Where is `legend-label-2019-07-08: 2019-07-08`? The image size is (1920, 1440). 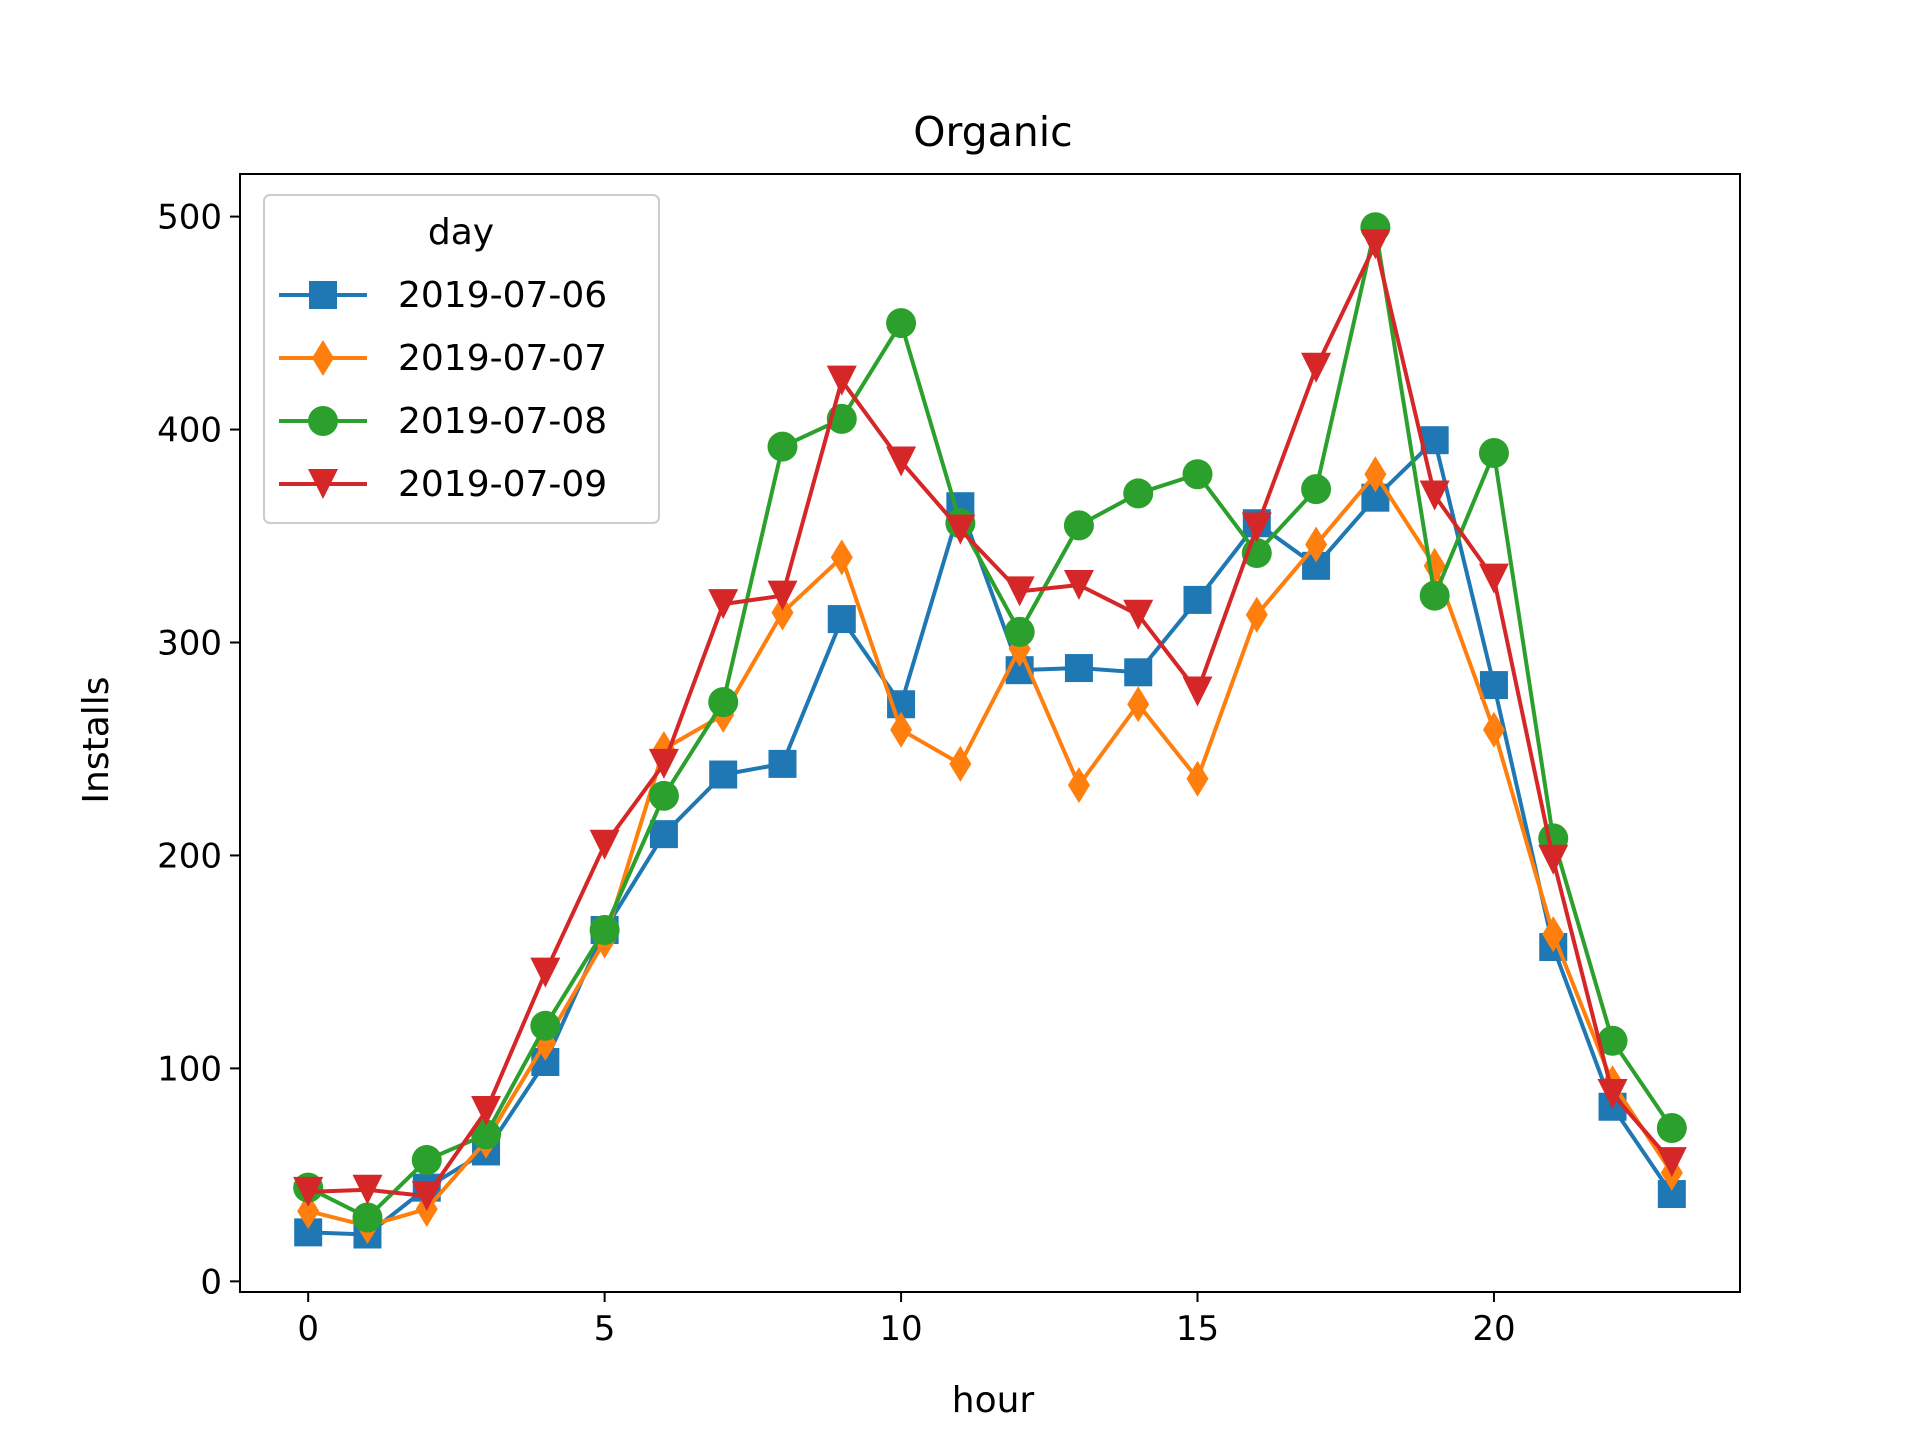
legend-label-2019-07-08: 2019-07-08 is located at coordinates (502, 421).